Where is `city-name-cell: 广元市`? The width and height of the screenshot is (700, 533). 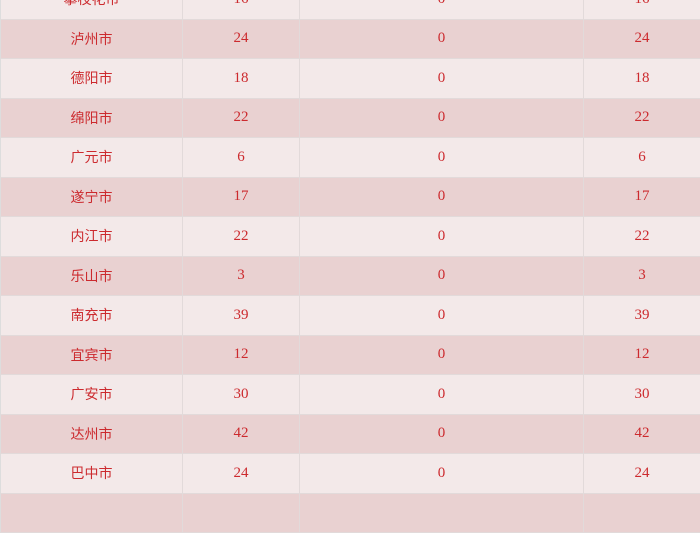 city-name-cell: 广元市 is located at coordinates (91, 157).